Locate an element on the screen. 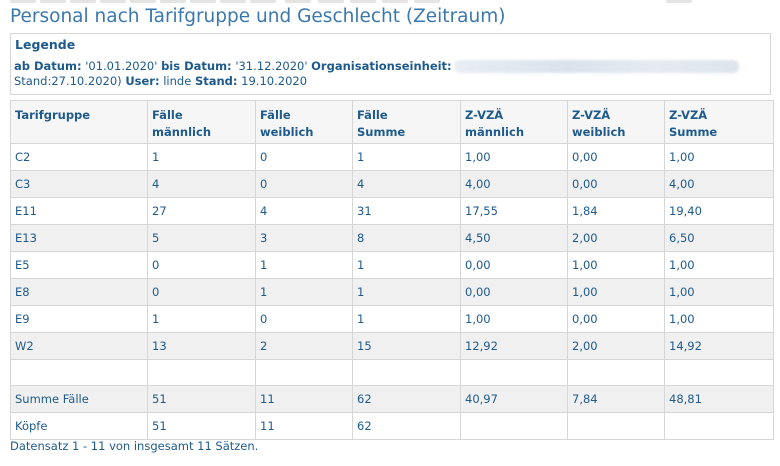  ab-datum-label: ab Datum: is located at coordinates (48, 66).